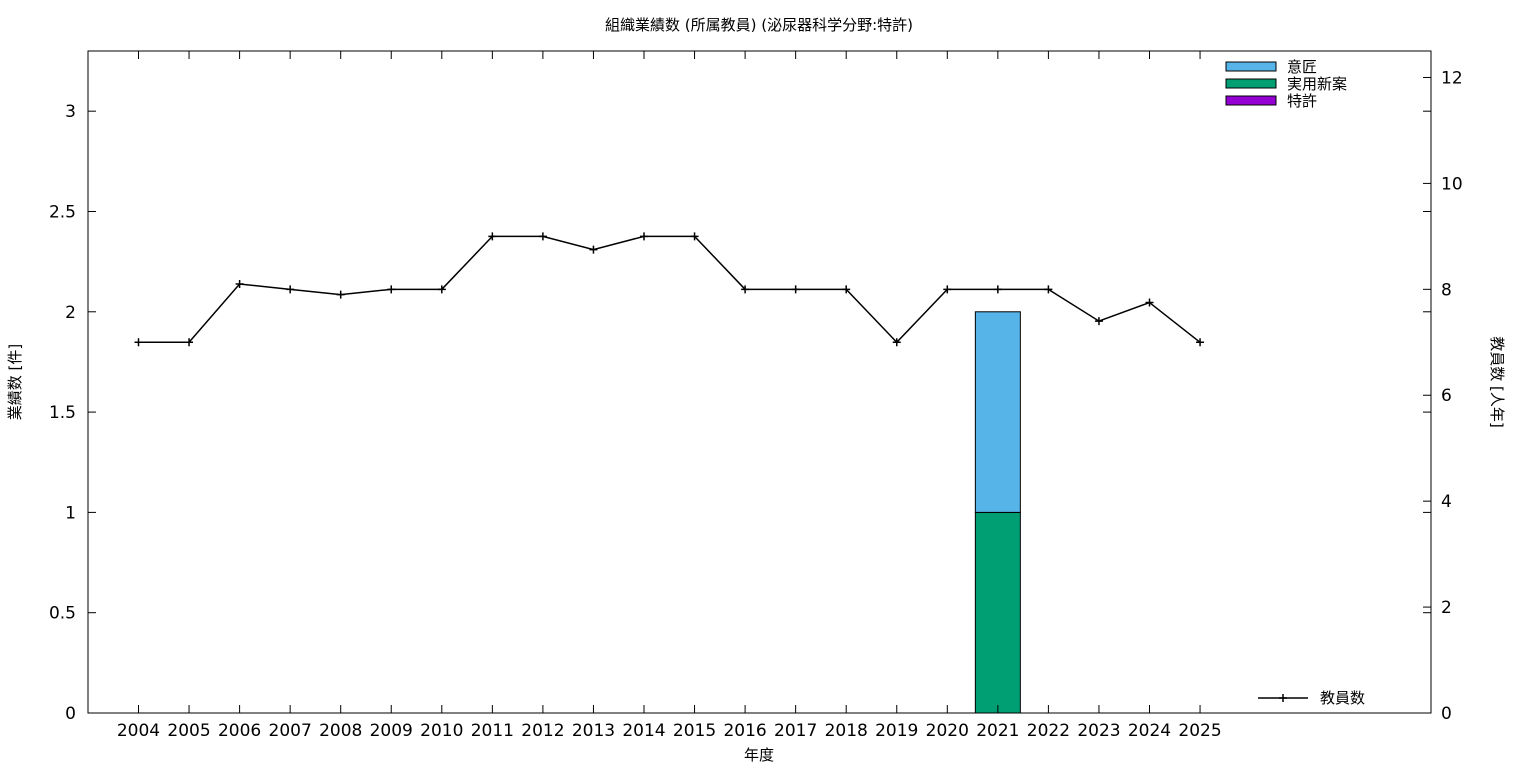 This screenshot has height=768, width=1536. I want to click on x-tick-label: 2009, so click(391, 731).